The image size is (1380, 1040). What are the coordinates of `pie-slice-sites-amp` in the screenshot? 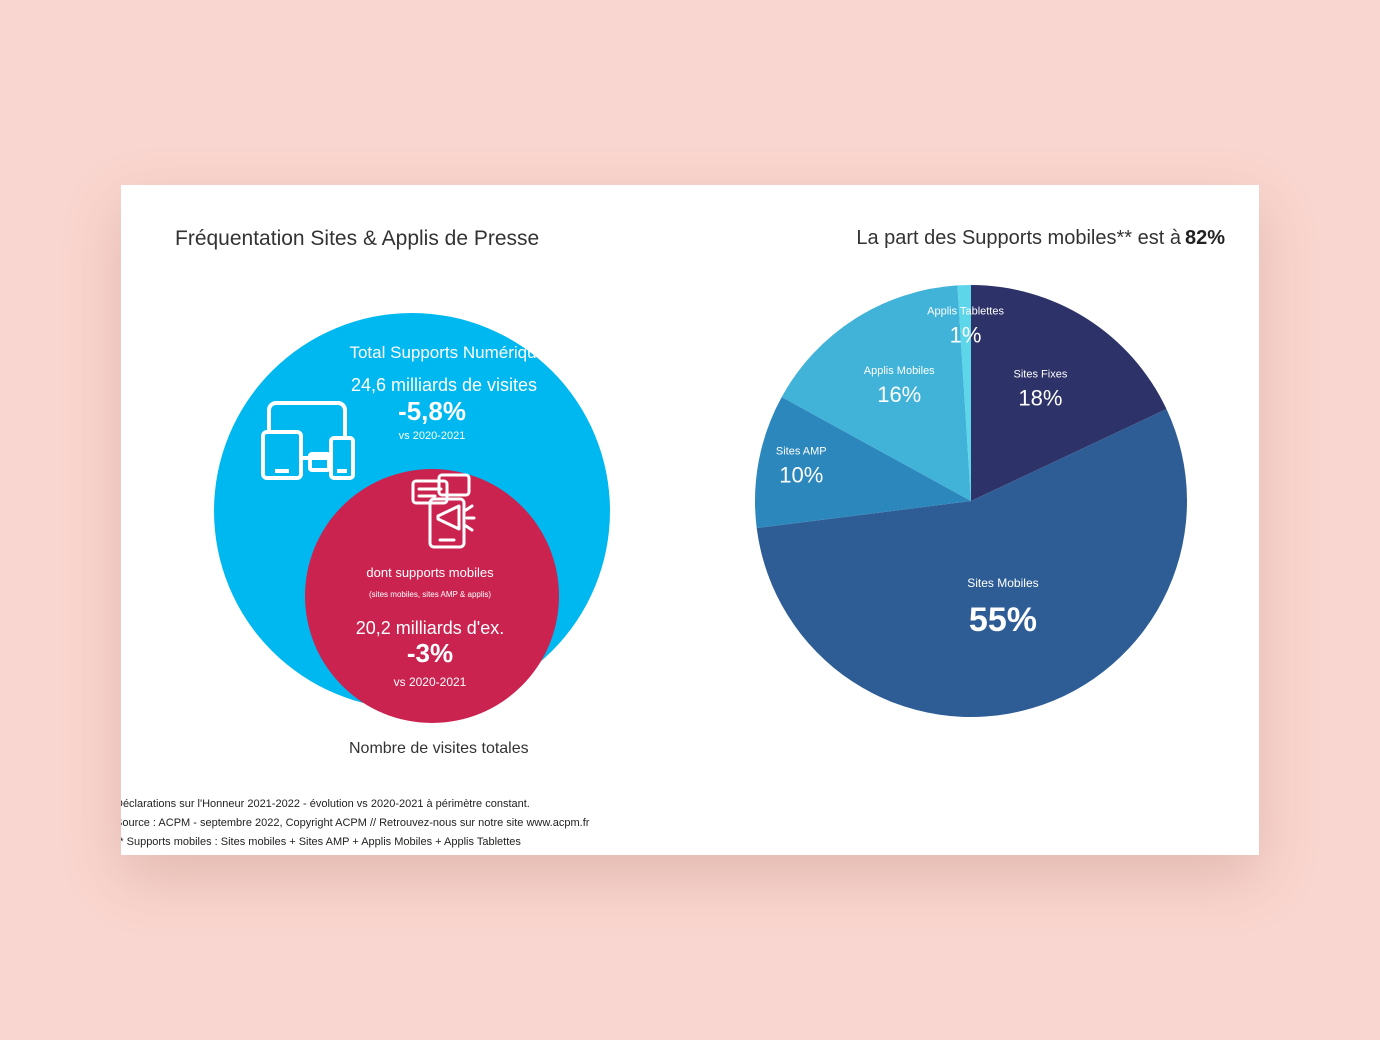 It's located at (863, 462).